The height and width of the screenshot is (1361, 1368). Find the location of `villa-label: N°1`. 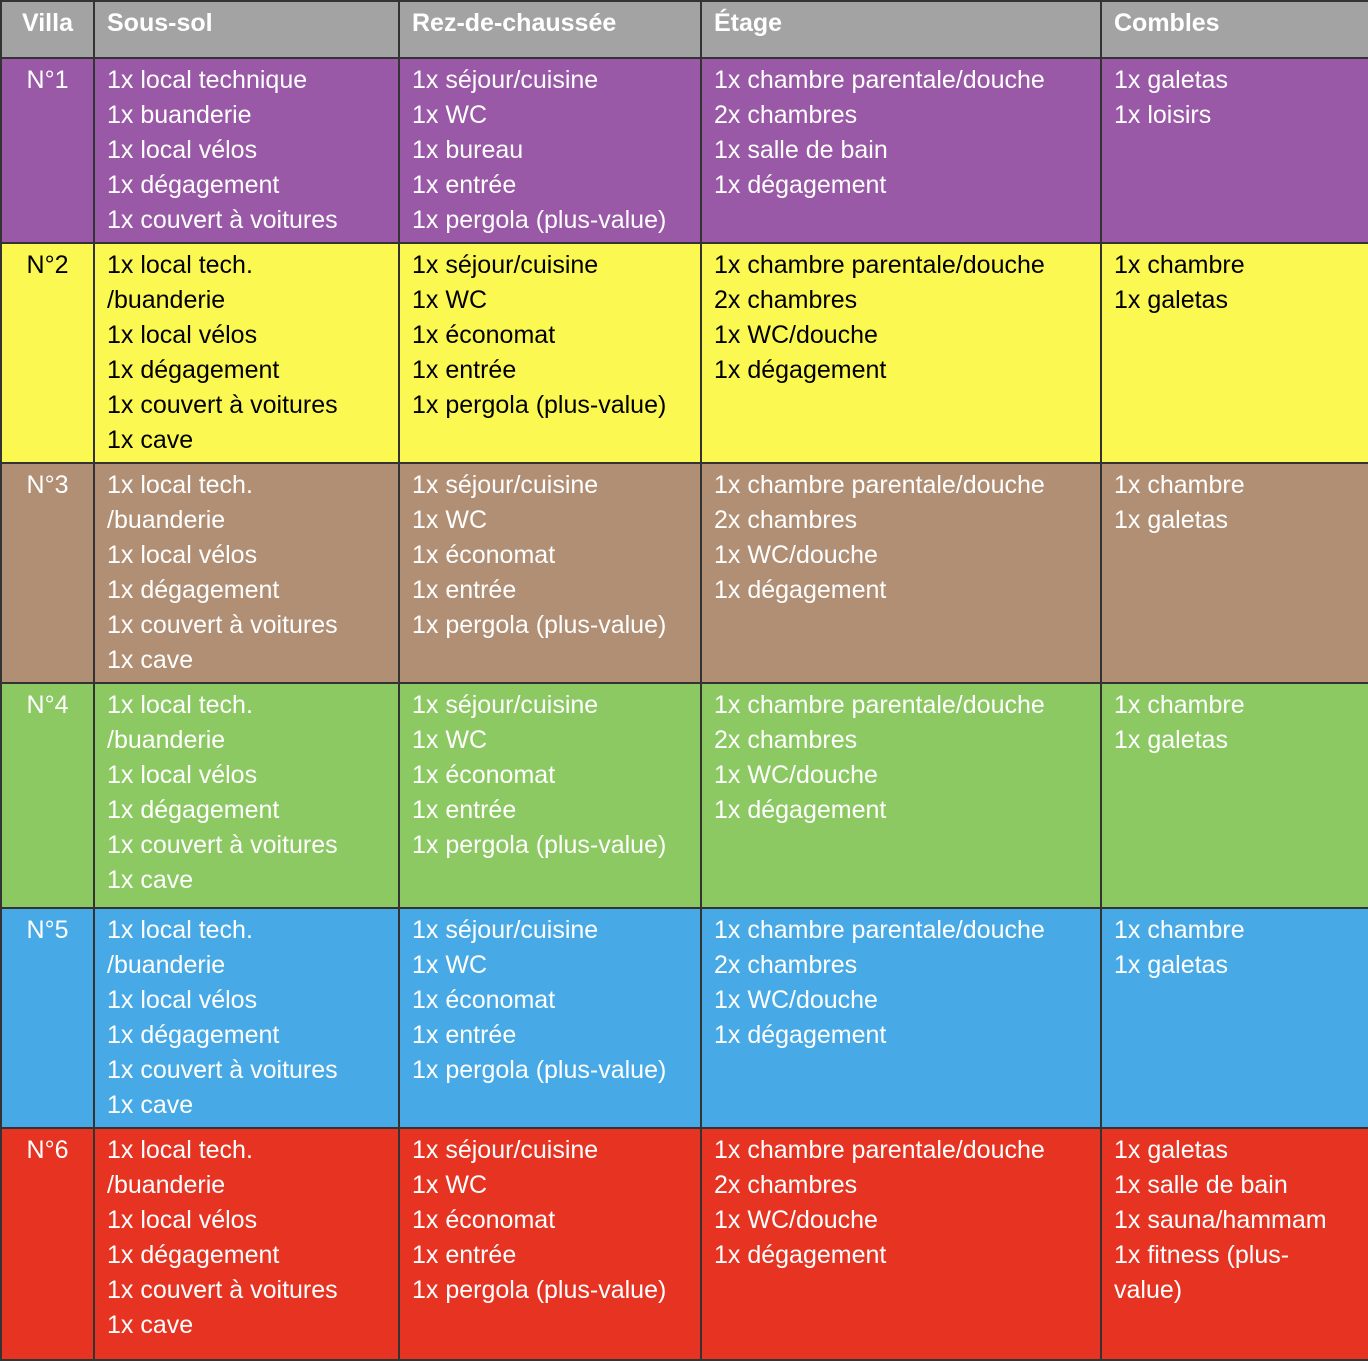

villa-label: N°1 is located at coordinates (47, 150).